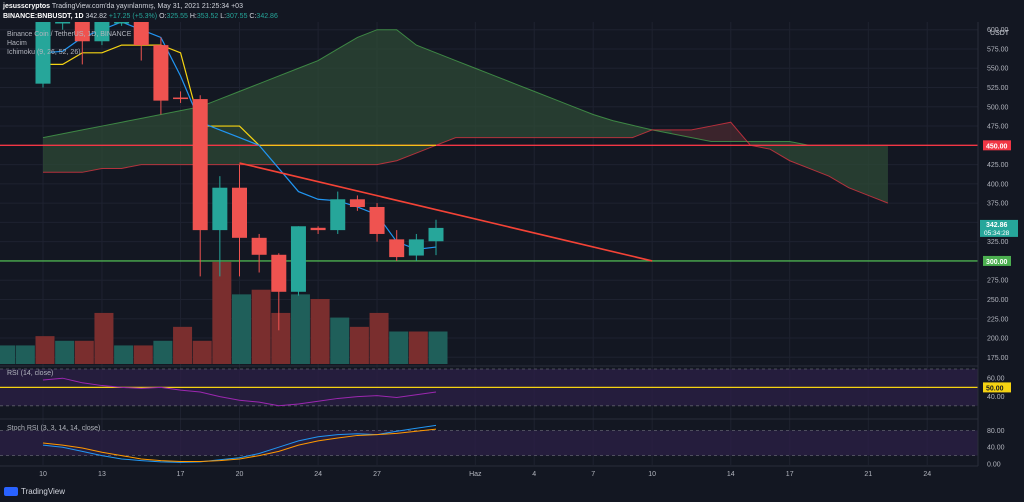  I want to click on tradingview-logo-text: TradingView, so click(43, 491).